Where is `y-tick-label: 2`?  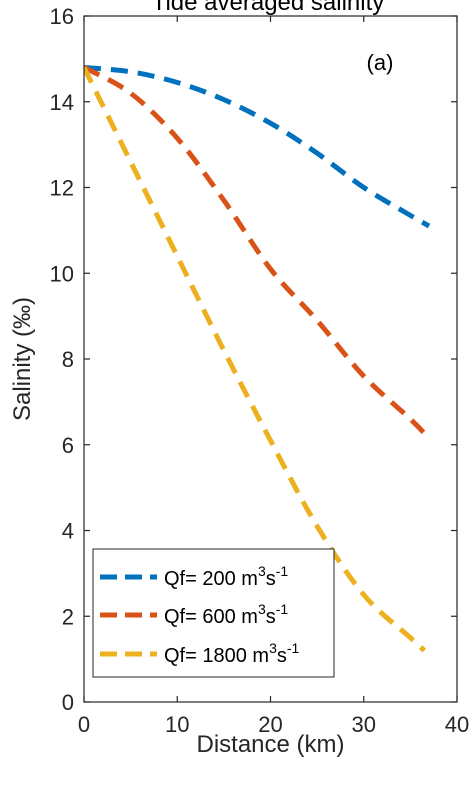
y-tick-label: 2 is located at coordinates (68, 616).